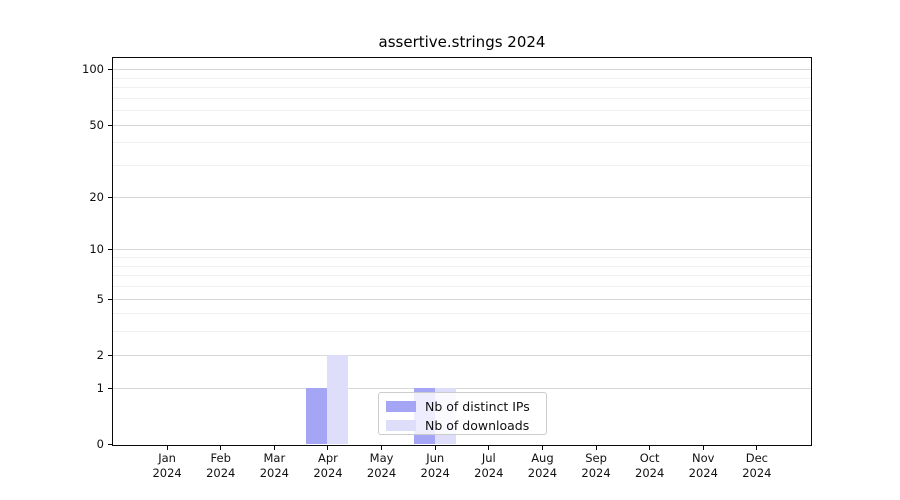 This screenshot has width=900, height=500. What do you see at coordinates (381, 465) in the screenshot?
I see `x-tick-label: May 2024` at bounding box center [381, 465].